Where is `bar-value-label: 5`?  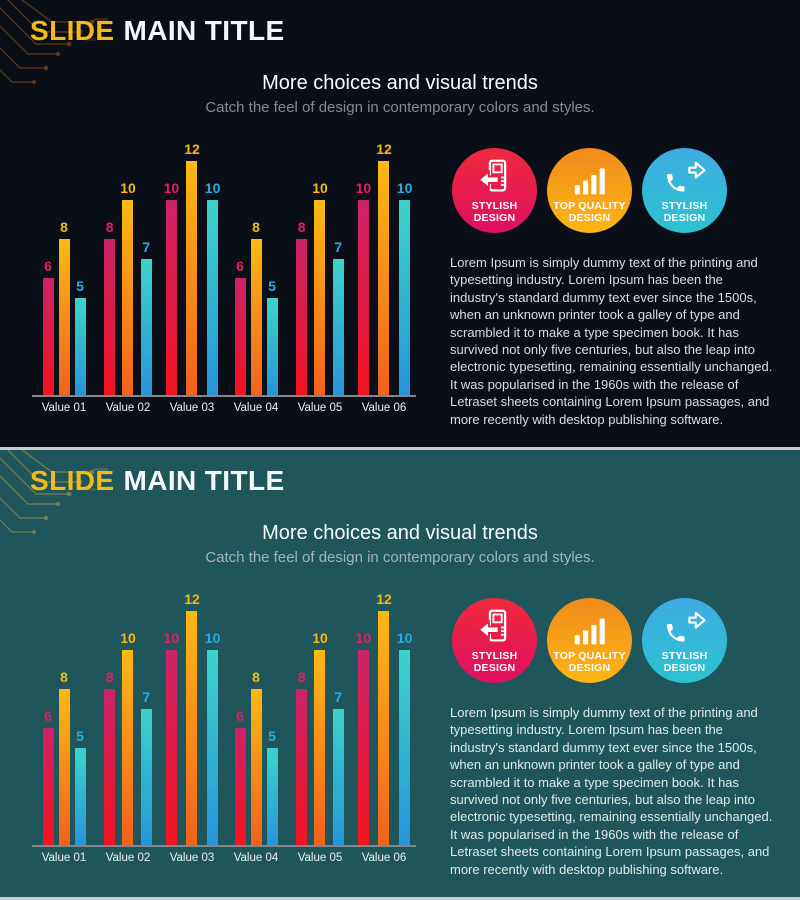
bar-value-label: 5 is located at coordinates (80, 735).